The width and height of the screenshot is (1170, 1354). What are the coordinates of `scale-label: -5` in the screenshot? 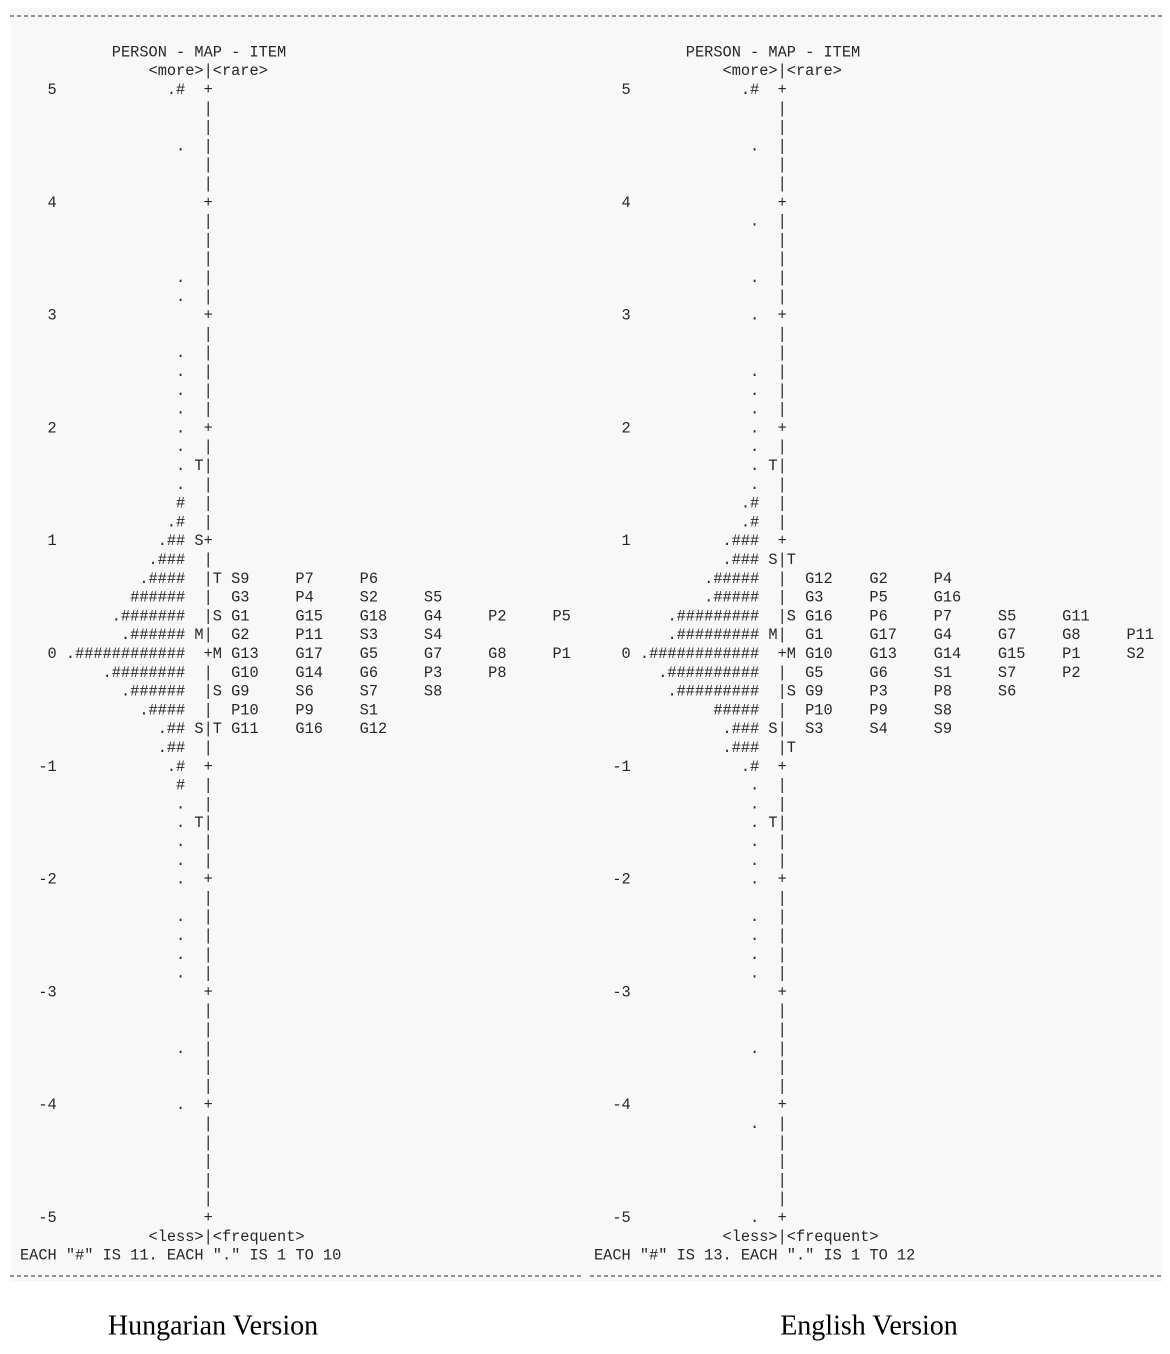 It's located at (47, 1218).